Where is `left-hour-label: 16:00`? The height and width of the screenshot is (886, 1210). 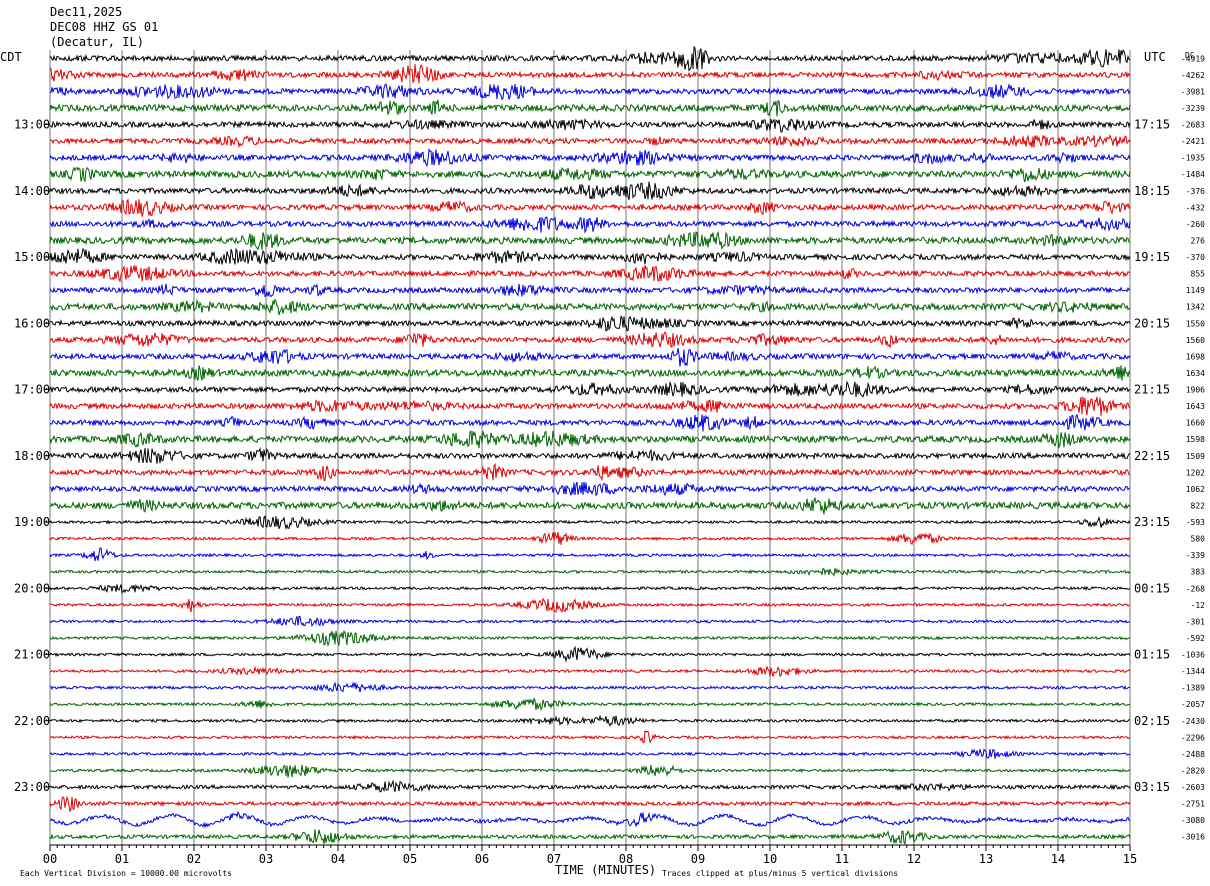
left-hour-label: 16:00 is located at coordinates (32, 323).